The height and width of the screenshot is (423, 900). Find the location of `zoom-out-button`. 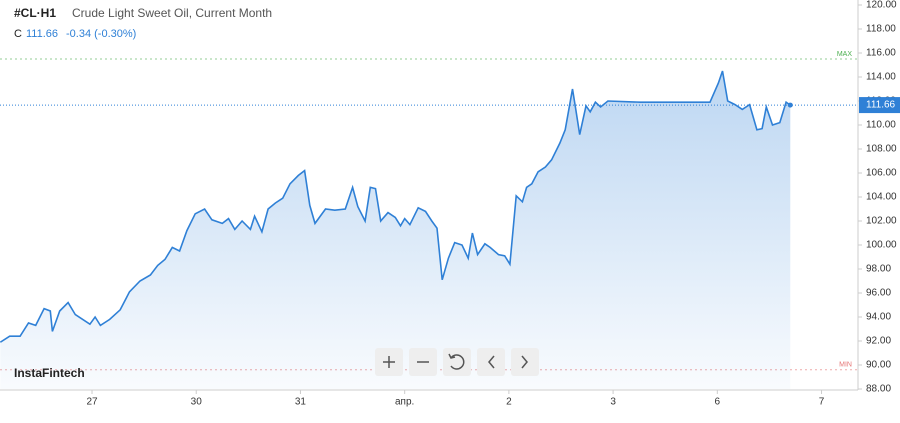

zoom-out-button is located at coordinates (423, 362).